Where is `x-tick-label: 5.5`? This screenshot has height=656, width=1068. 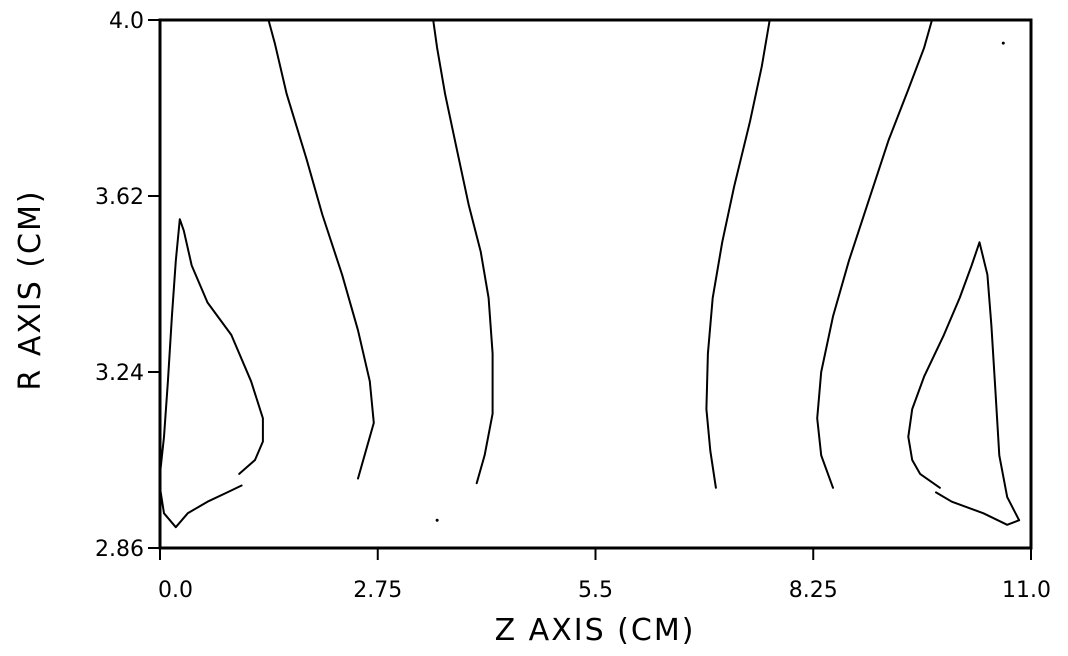
x-tick-label: 5.5 is located at coordinates (595, 590).